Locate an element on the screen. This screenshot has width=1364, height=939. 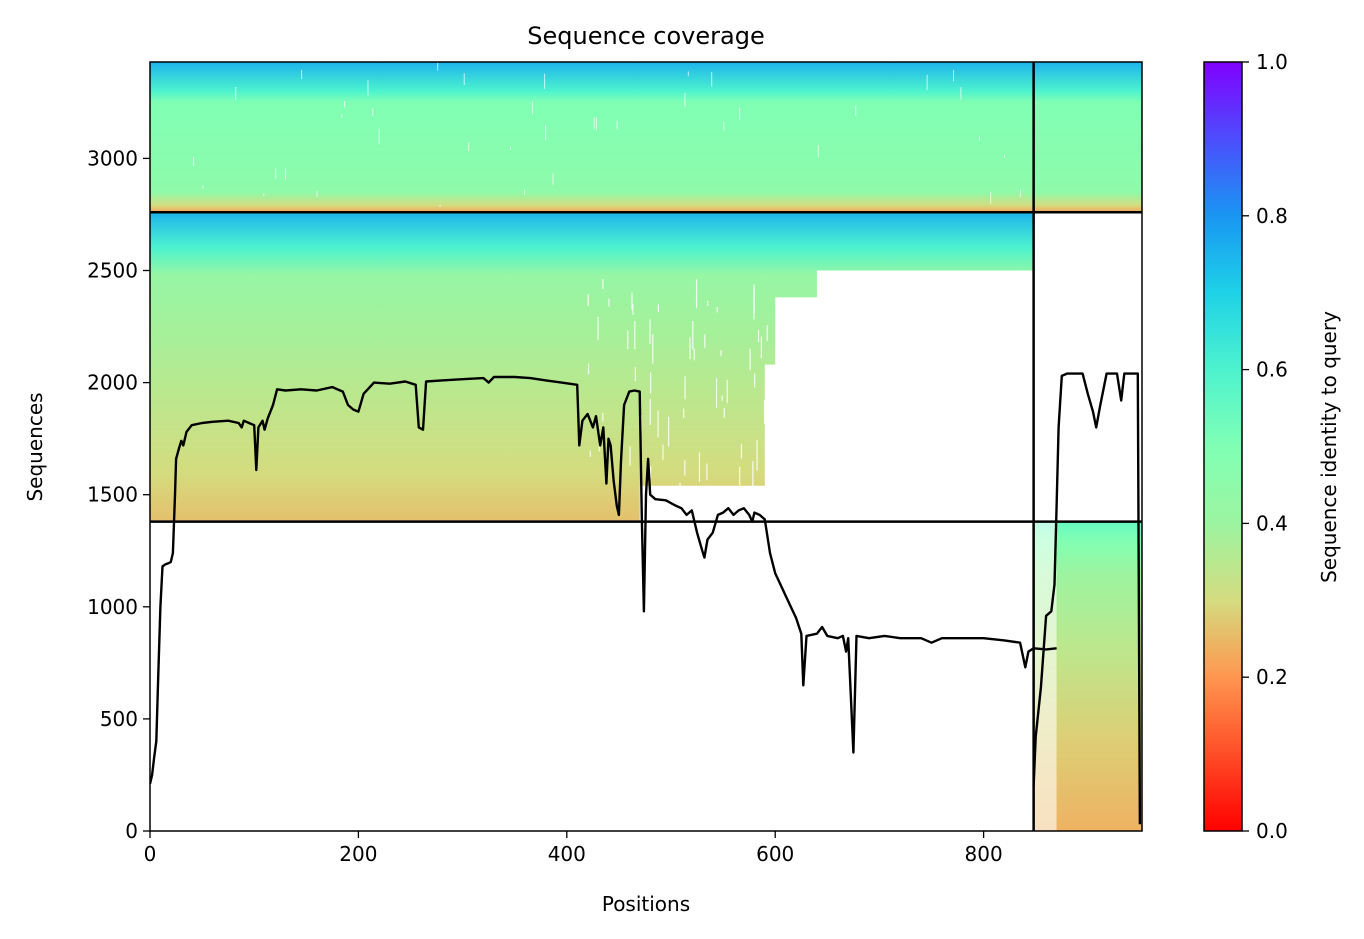
colorbar-ticks: 0.0 0.2 0.4 0.6 0.8 1.0 is located at coordinates (1265, 446).